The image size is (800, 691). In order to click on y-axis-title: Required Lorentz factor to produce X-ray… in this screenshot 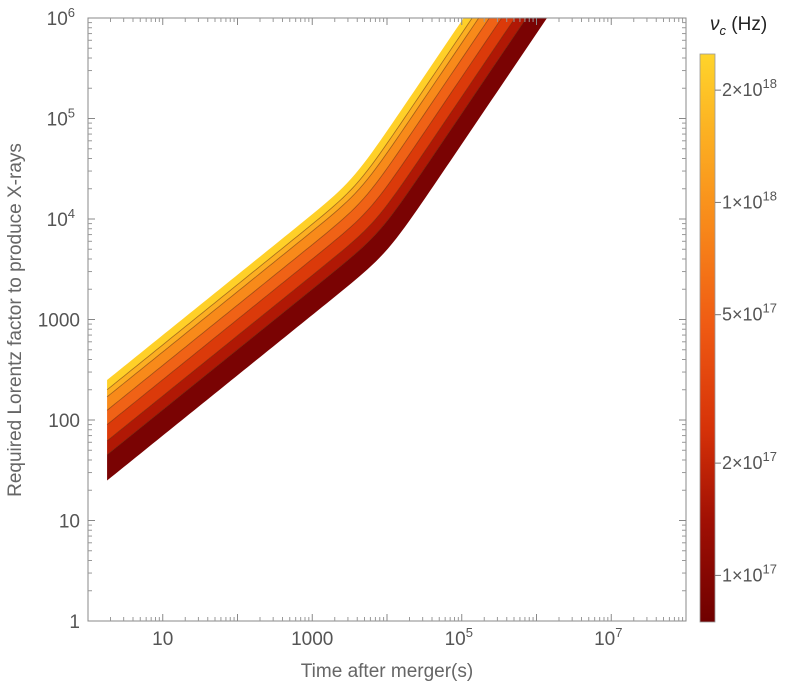, I will do `click(15, 320)`.